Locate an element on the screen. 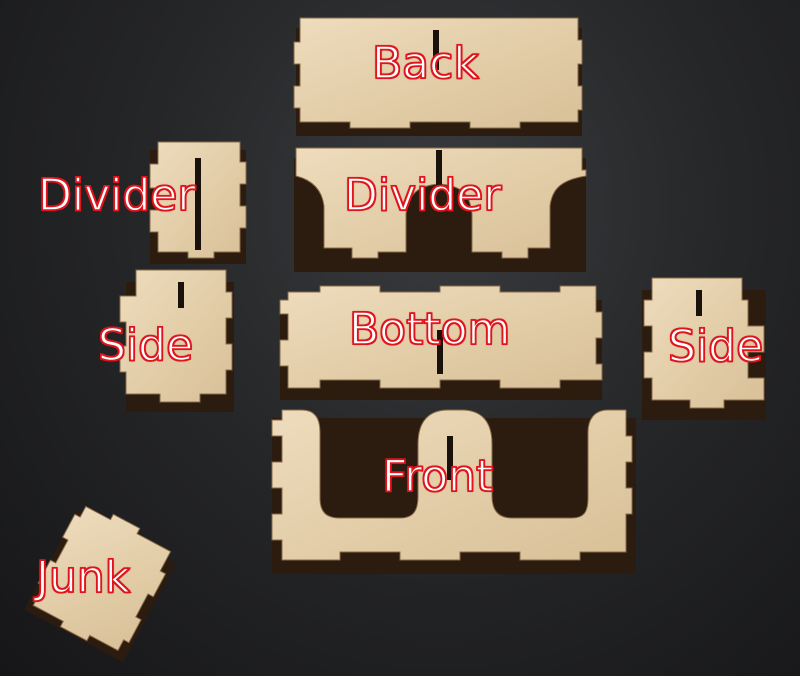 Image resolution: width=800 pixels, height=676 pixels. label-junk: Junk is located at coordinates (83, 577).